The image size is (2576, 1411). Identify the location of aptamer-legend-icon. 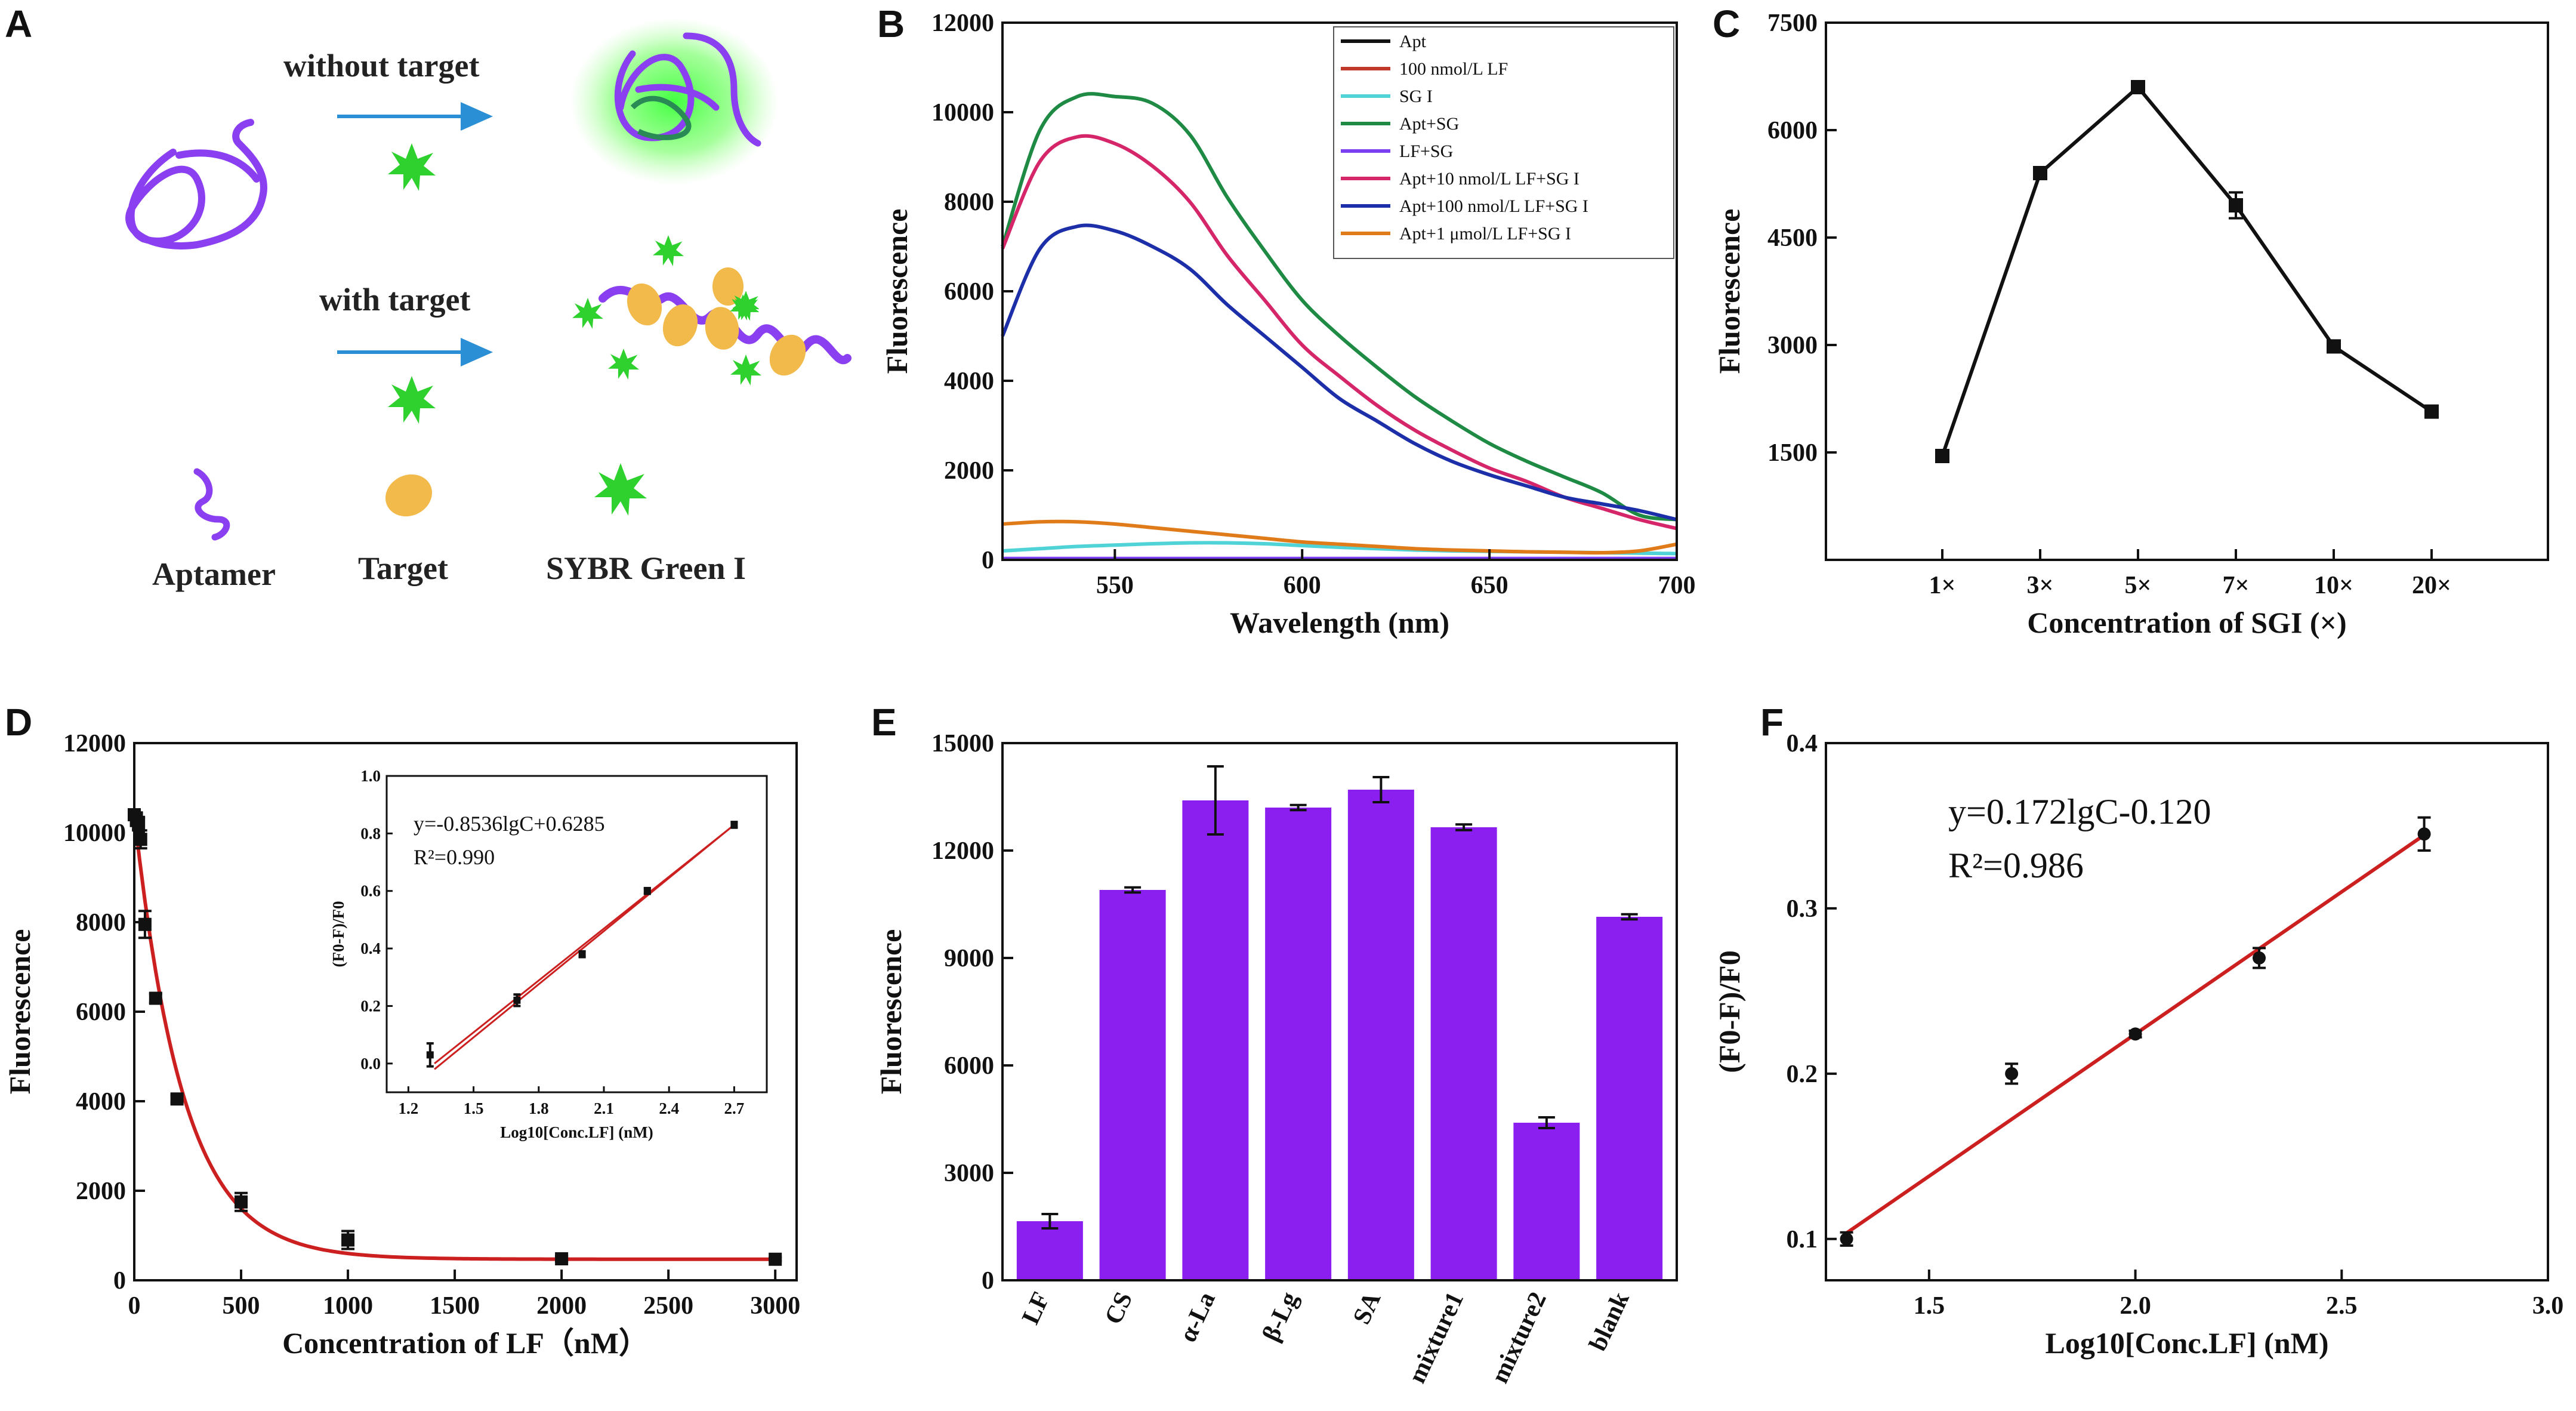
(211, 504).